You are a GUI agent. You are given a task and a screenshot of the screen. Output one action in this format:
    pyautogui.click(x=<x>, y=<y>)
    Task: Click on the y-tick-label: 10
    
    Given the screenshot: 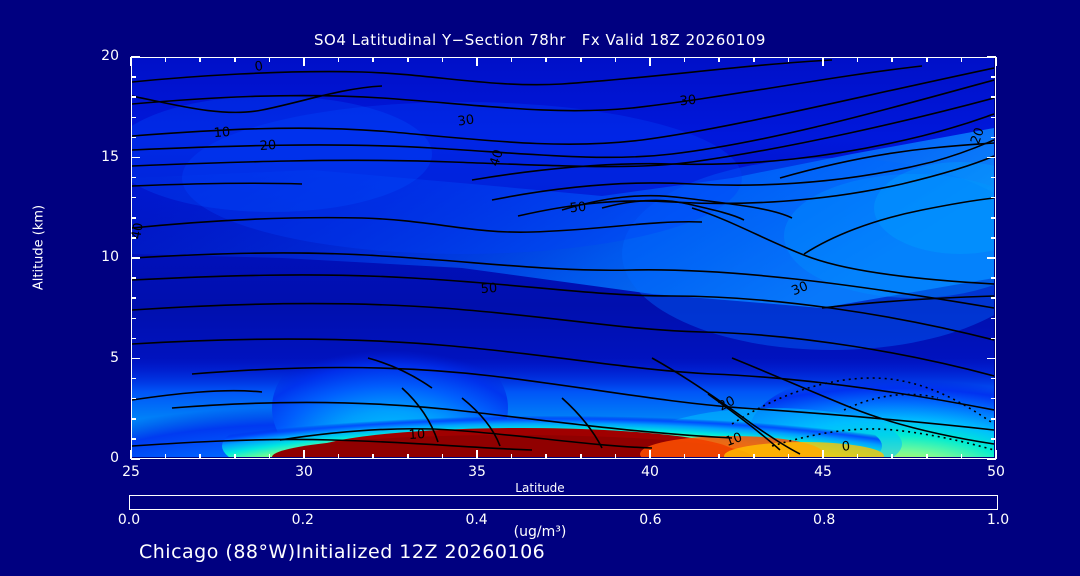 What is the action you would take?
    pyautogui.click(x=110, y=257)
    